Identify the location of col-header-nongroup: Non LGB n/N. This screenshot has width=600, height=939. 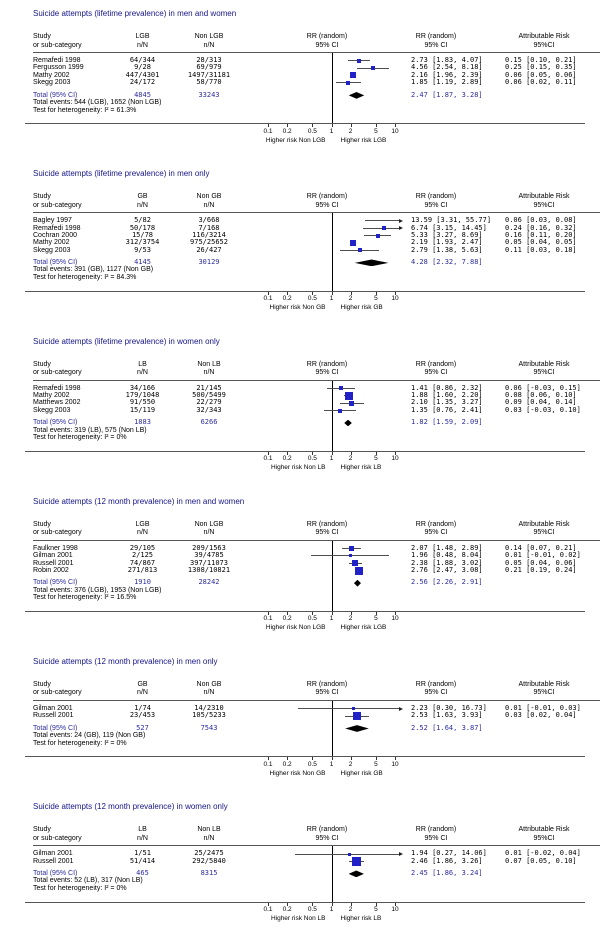
(209, 529).